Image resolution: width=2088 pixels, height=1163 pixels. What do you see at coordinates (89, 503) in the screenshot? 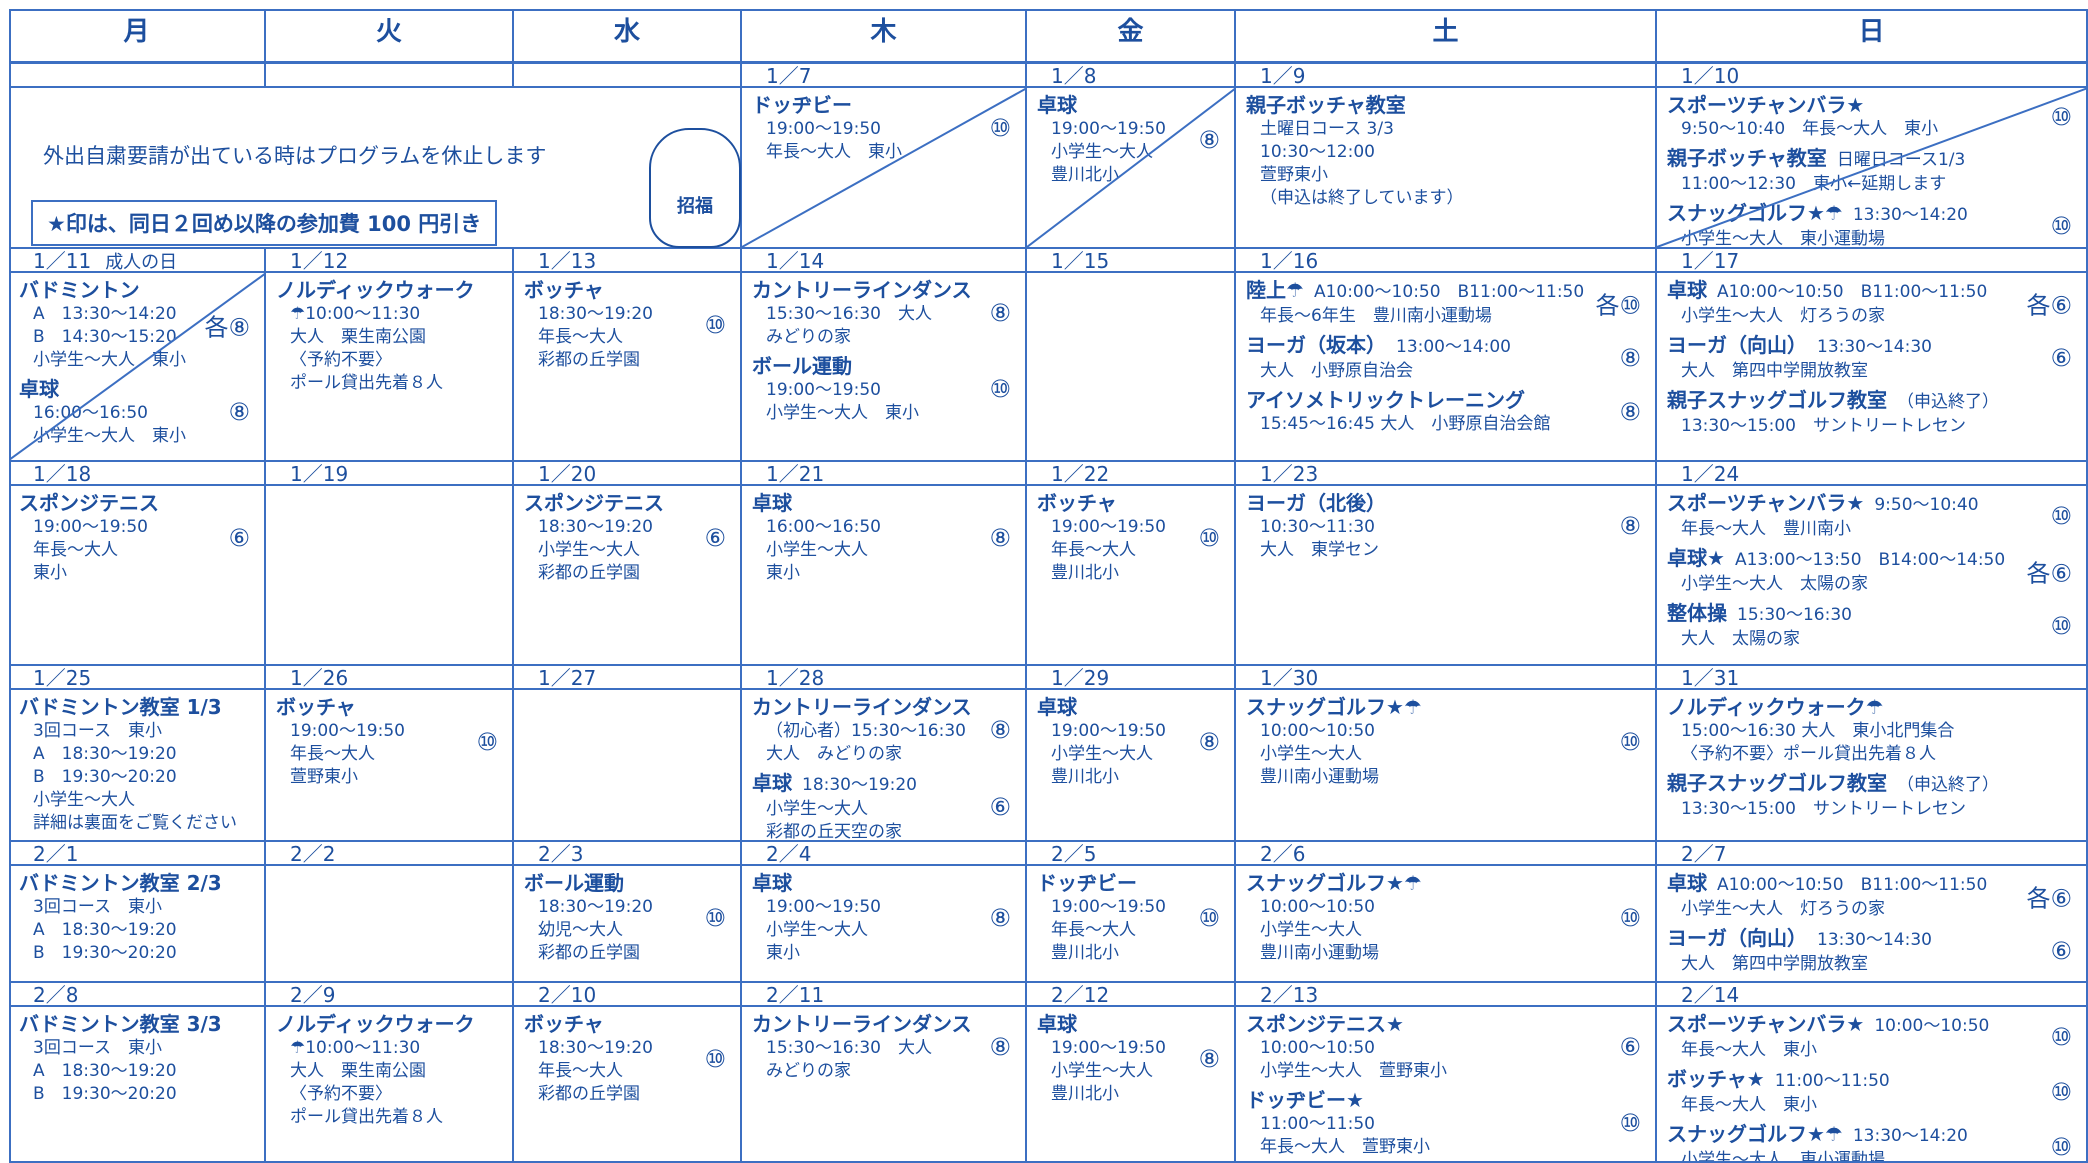
I see `event-title: スポンジテニス` at bounding box center [89, 503].